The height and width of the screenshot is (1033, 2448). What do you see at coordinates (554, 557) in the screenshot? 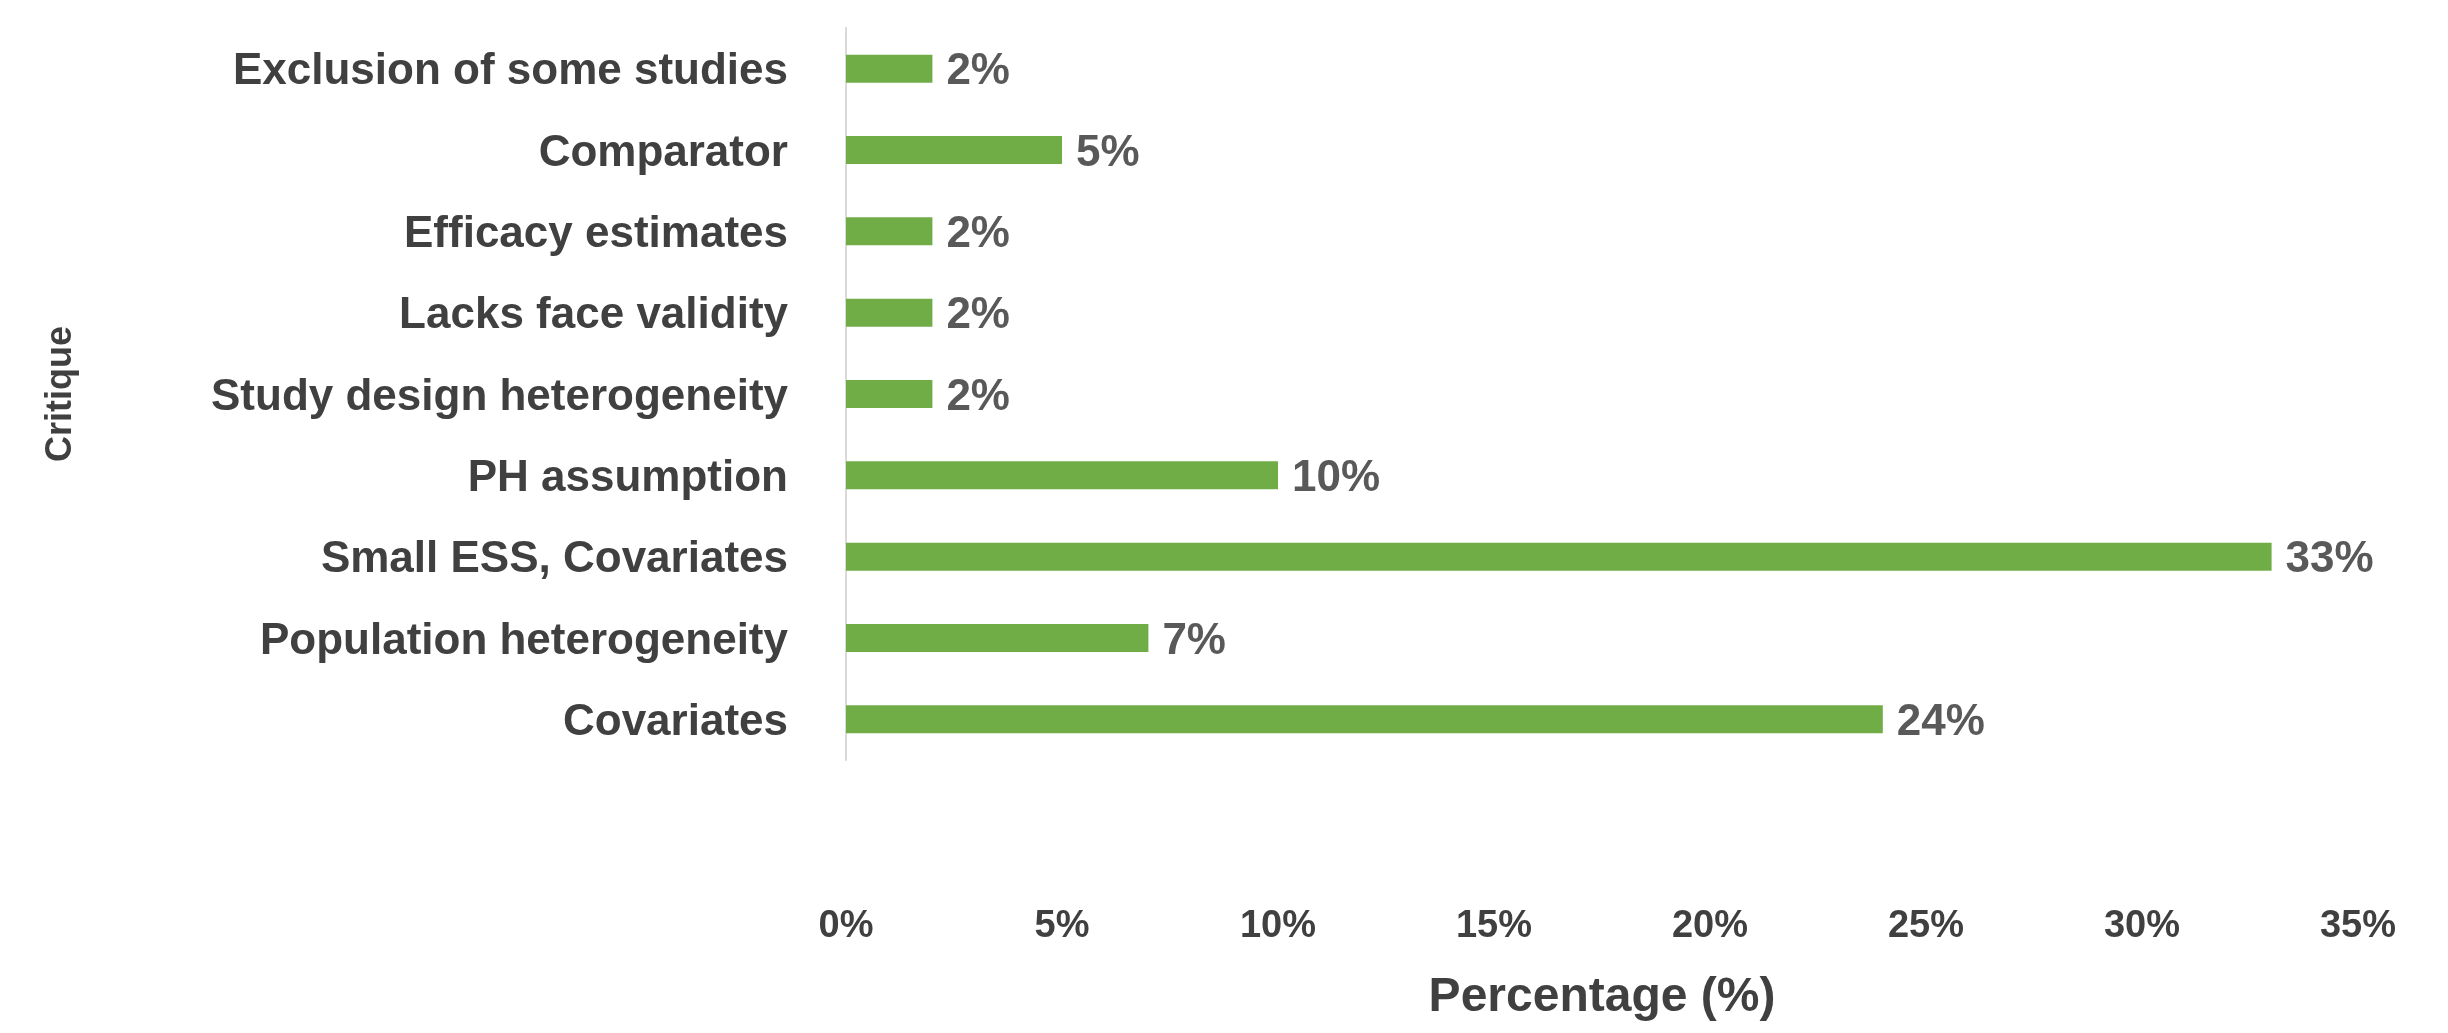
I see `y-tick-label: Small ESS, Covariates` at bounding box center [554, 557].